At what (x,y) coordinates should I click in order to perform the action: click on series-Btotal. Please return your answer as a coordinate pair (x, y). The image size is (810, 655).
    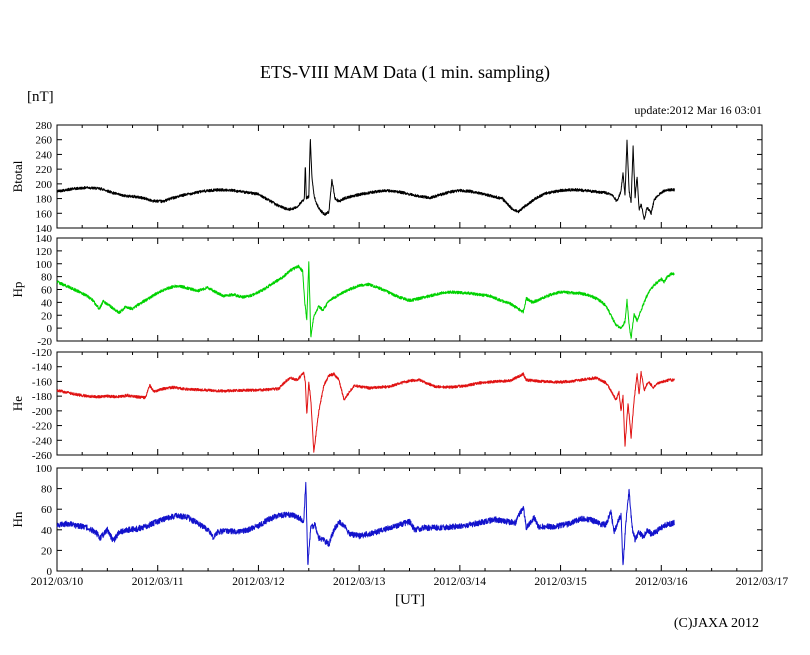
    Looking at the image, I should click on (365, 179).